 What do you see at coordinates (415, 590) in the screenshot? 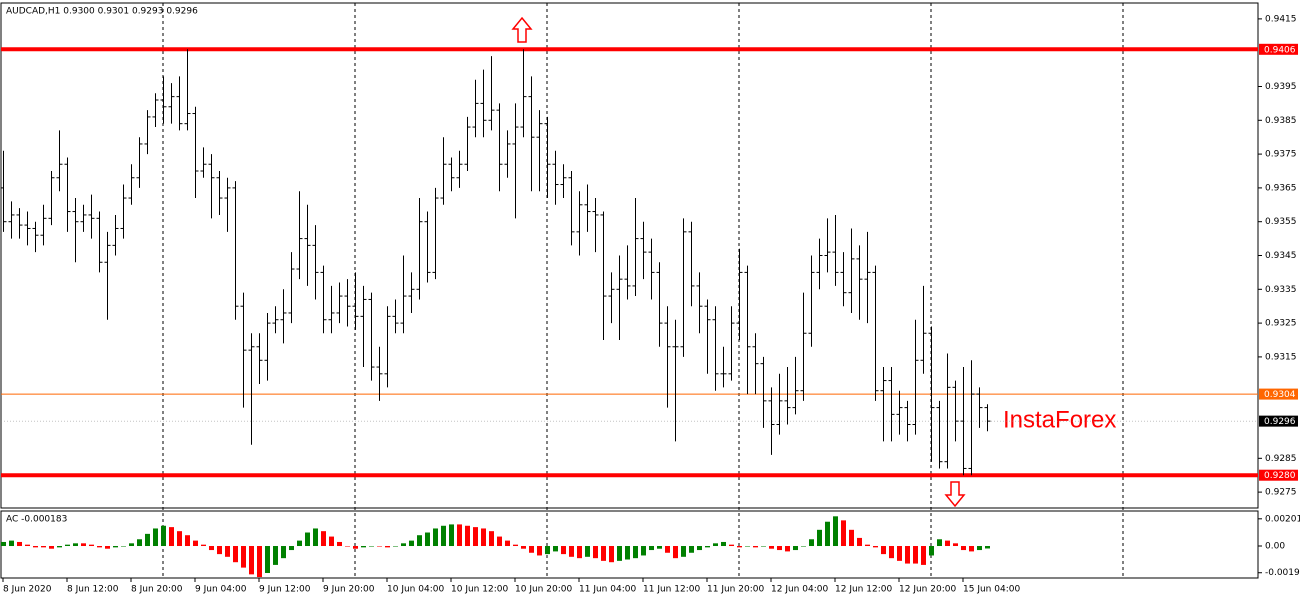
I see `x-tick-label: 10 Jun 04:00` at bounding box center [415, 590].